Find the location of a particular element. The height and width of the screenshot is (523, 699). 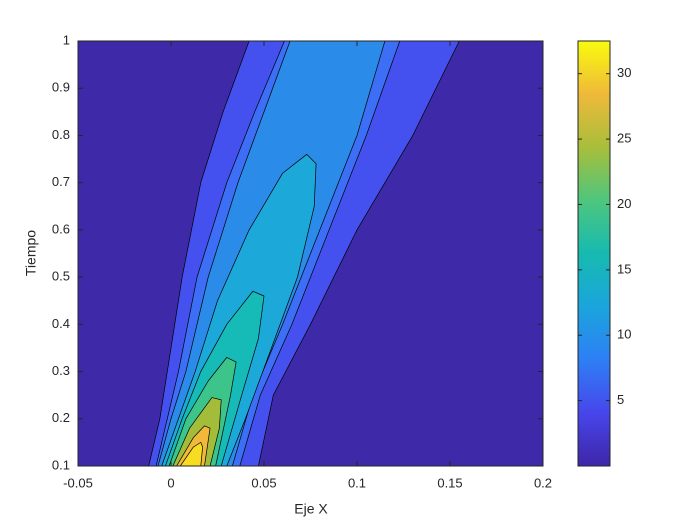

x-tick-label: 0.05 is located at coordinates (263, 482).